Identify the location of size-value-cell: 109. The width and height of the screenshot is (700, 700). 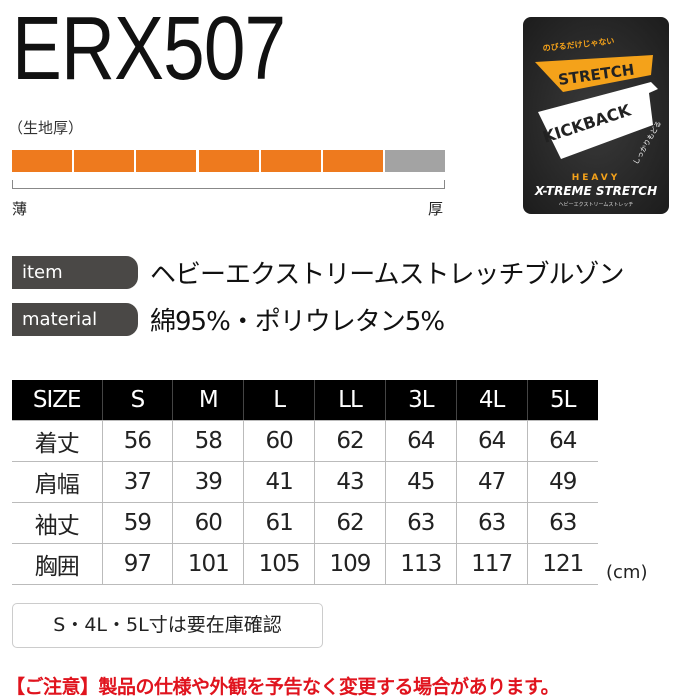
(350, 564).